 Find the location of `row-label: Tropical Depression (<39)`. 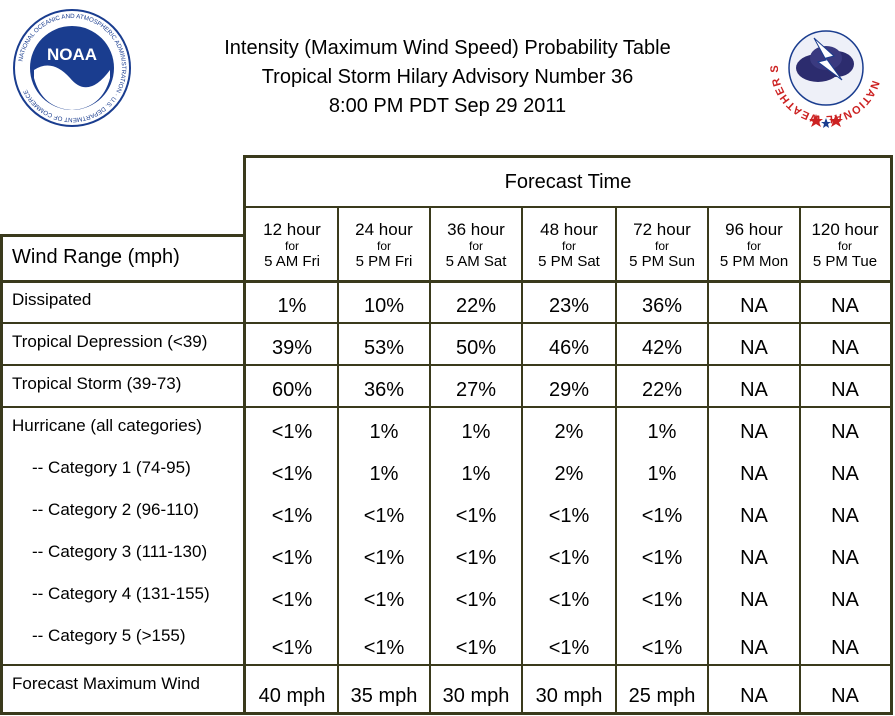

row-label: Tropical Depression (<39) is located at coordinates (110, 341).